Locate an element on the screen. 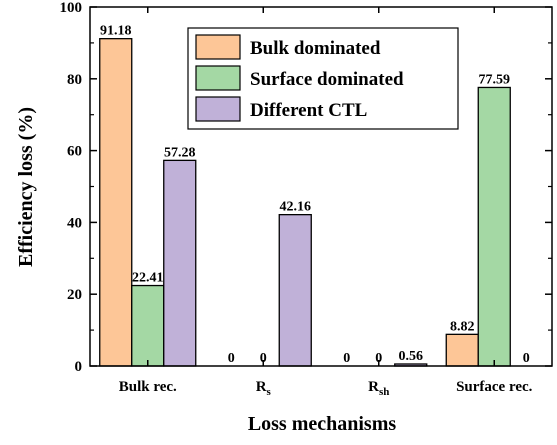  data-label-4-3: 0 is located at coordinates (526, 358).